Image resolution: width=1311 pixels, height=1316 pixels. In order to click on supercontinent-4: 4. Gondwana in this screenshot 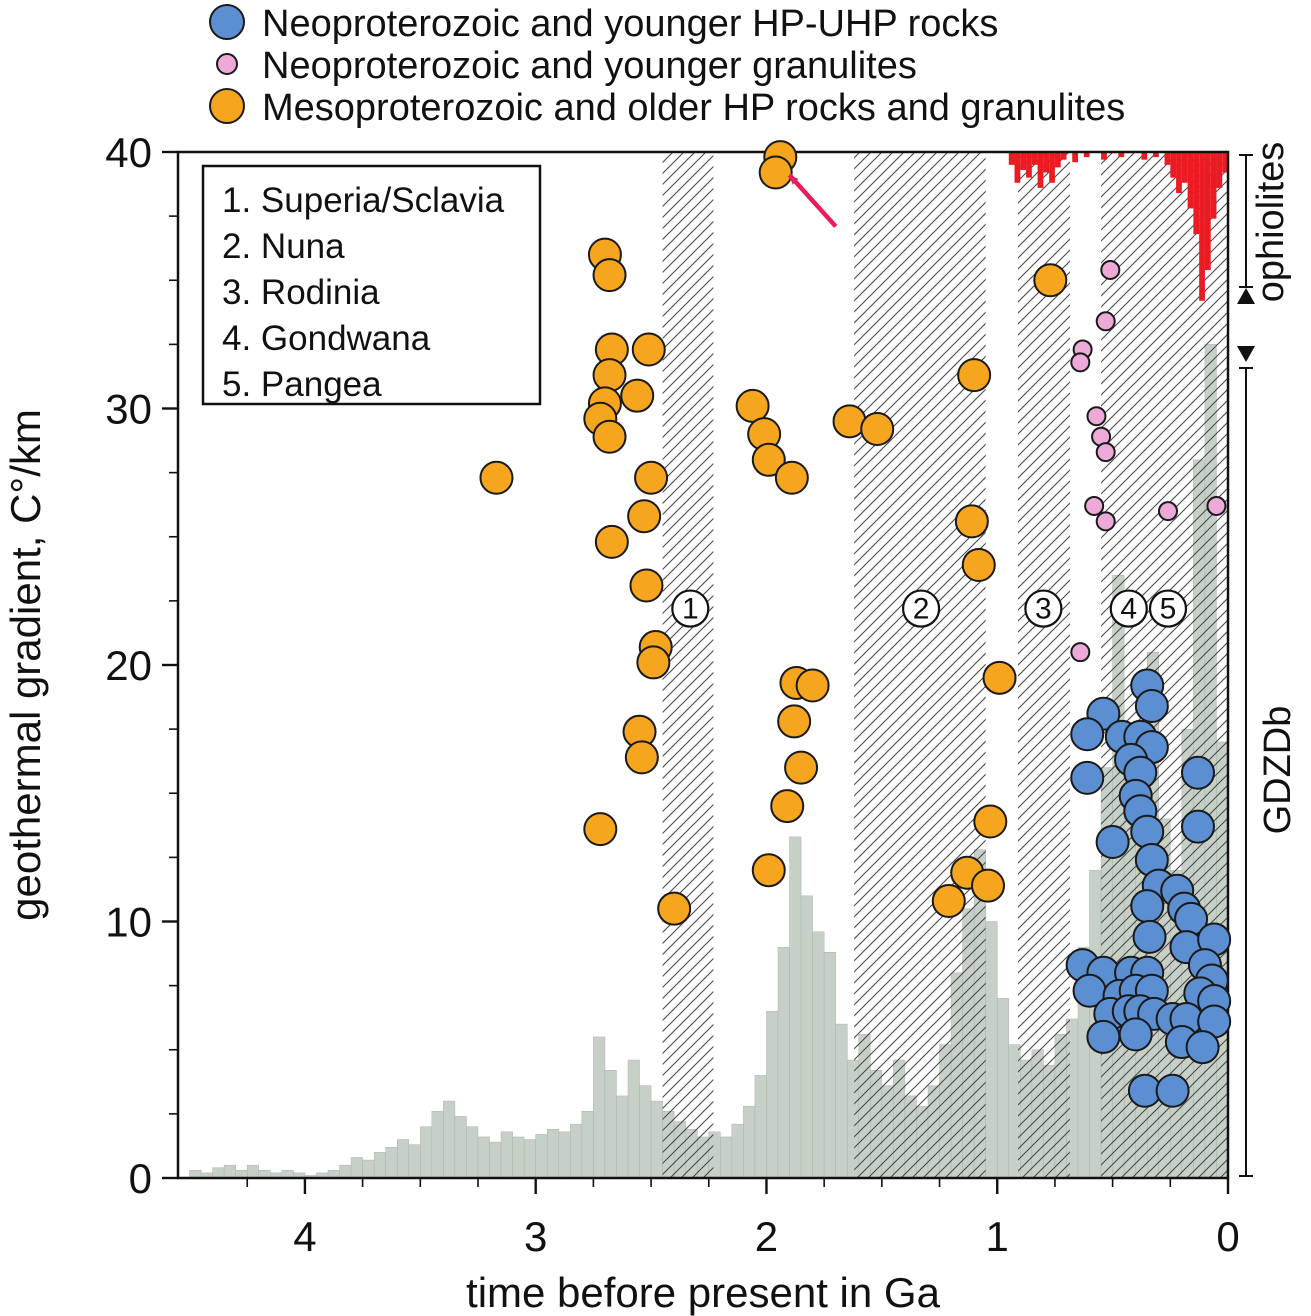, I will do `click(326, 338)`.